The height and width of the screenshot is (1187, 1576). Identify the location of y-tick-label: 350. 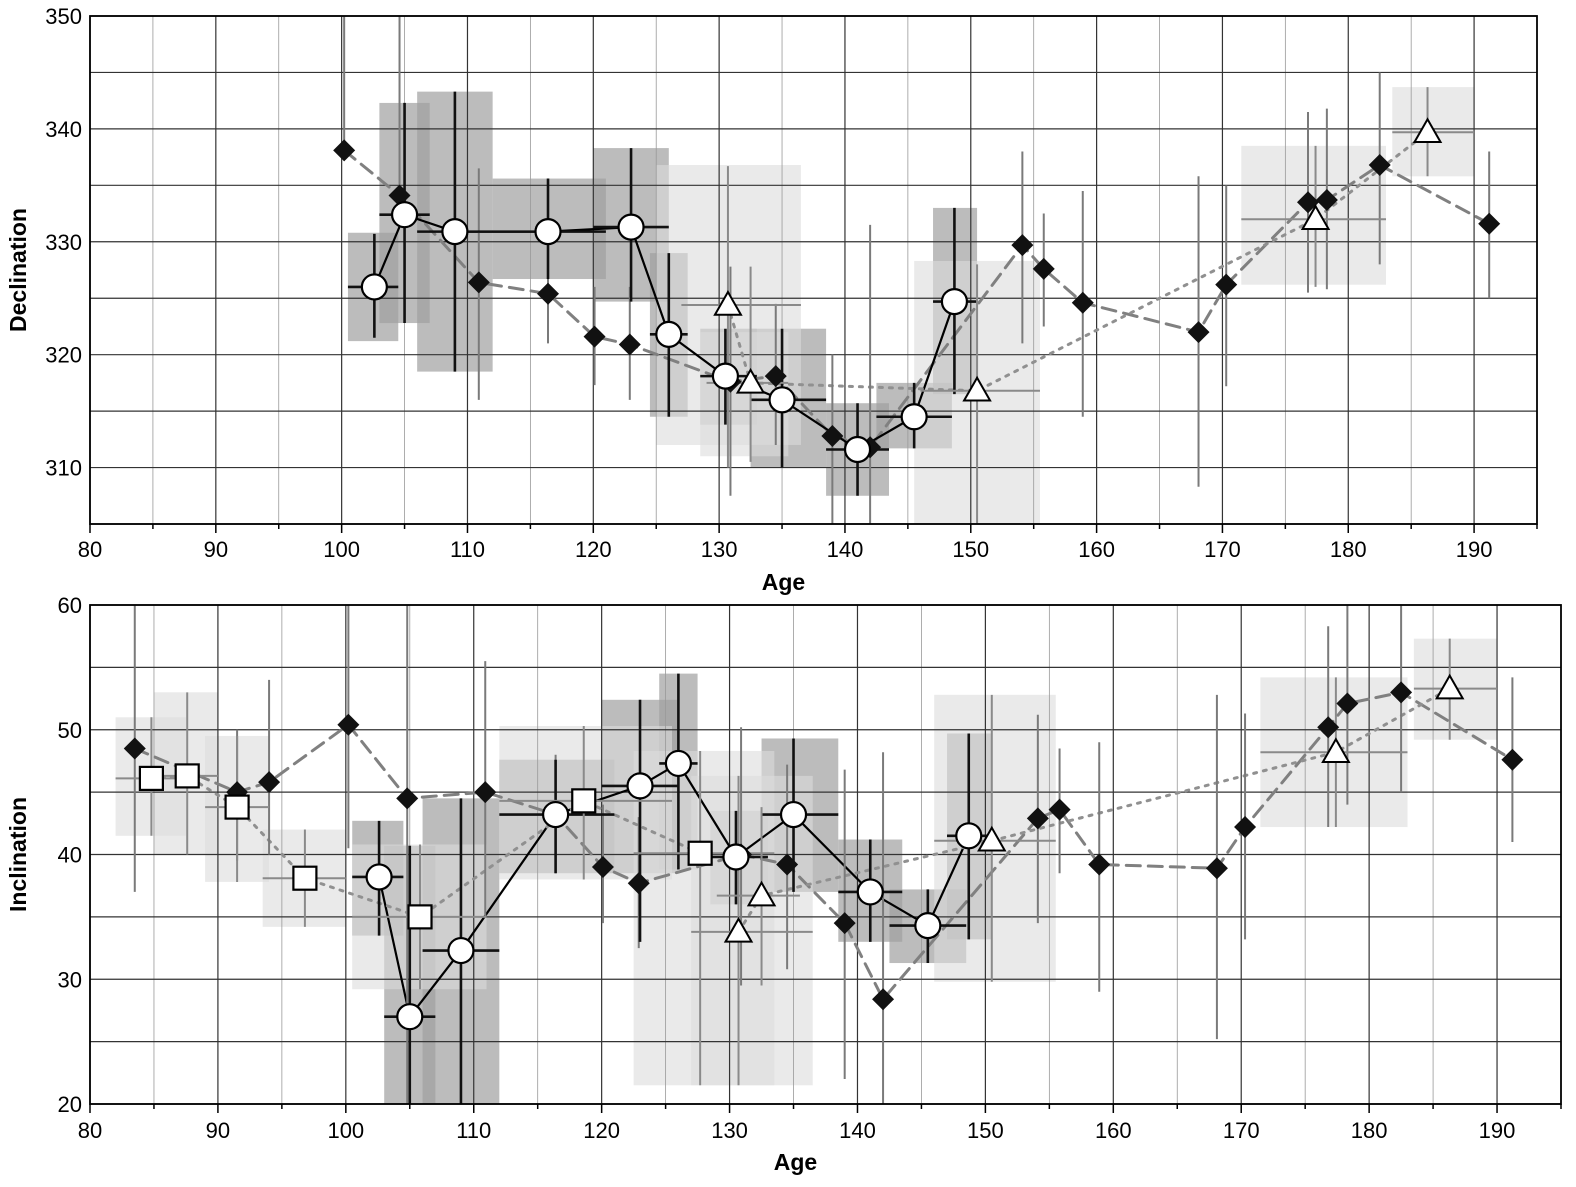
(63, 16).